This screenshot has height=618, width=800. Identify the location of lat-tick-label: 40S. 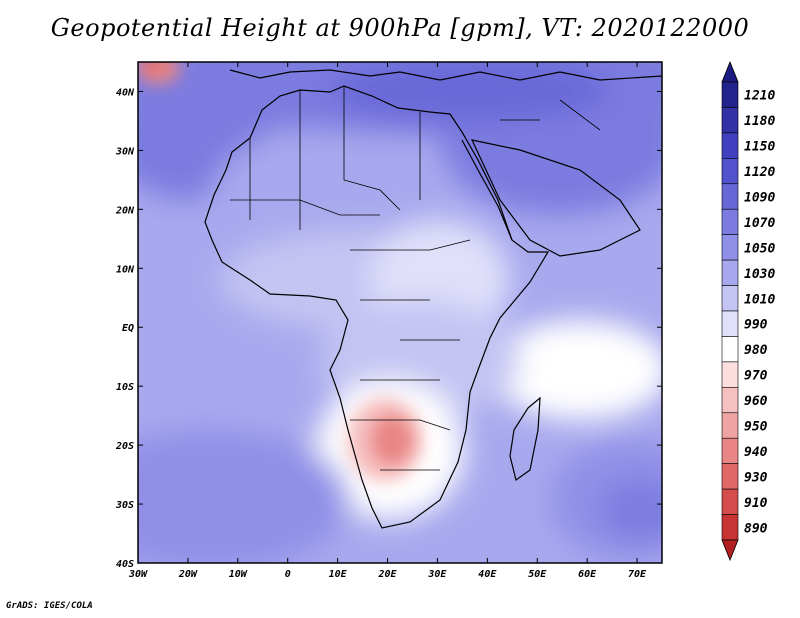
(125, 564).